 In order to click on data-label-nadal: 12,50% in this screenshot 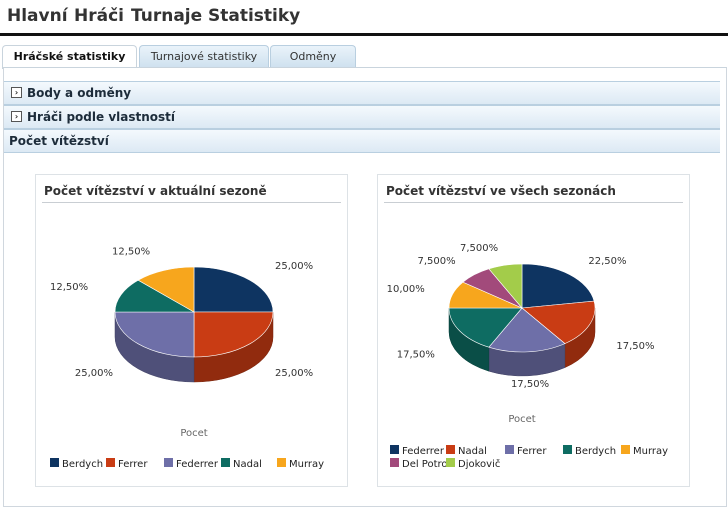, I will do `click(69, 287)`.